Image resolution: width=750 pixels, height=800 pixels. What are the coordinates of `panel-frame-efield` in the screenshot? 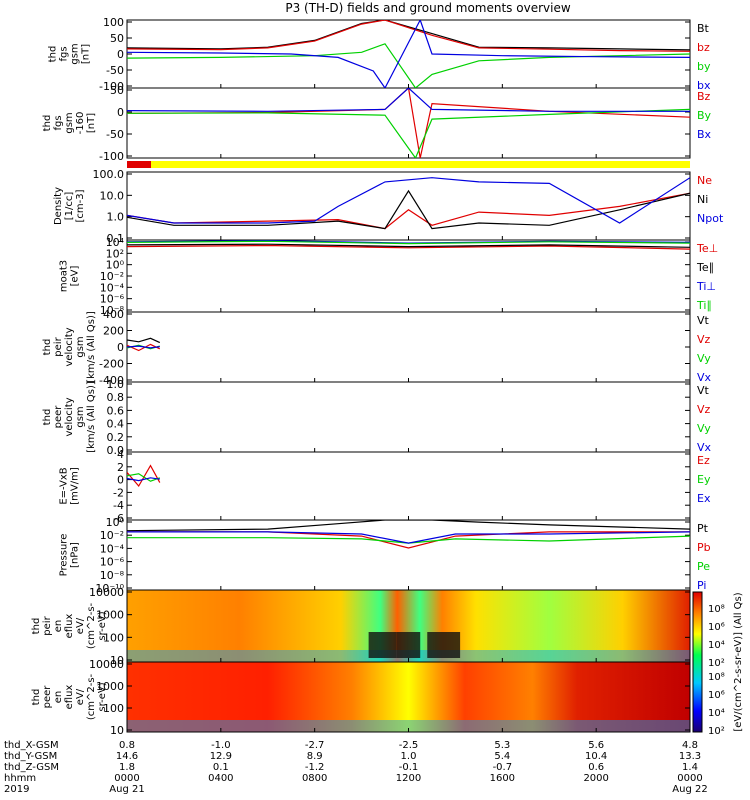 It's located at (408, 486).